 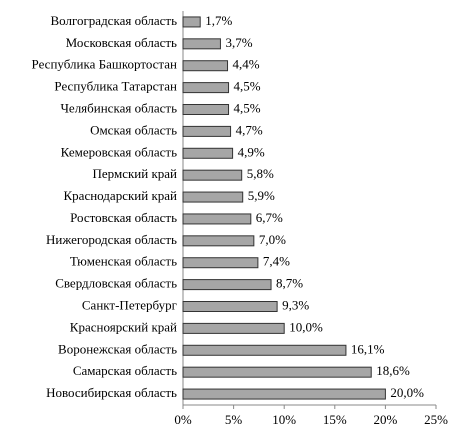 I want to click on y-tick-label: Санкт-Петербург, so click(x=129, y=304).